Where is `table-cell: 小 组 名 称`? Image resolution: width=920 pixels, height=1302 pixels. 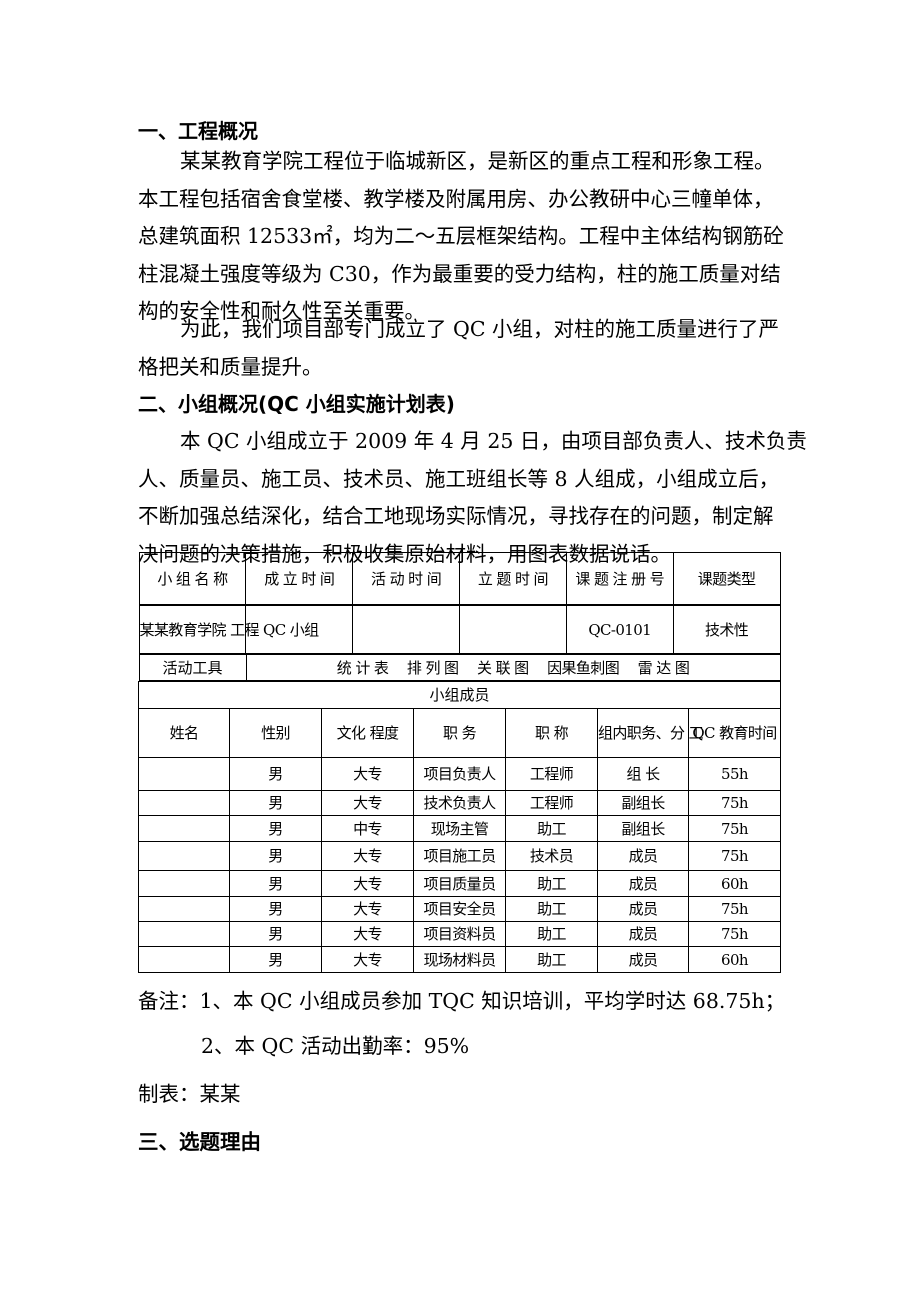 table-cell: 小 组 名 称 is located at coordinates (192, 578).